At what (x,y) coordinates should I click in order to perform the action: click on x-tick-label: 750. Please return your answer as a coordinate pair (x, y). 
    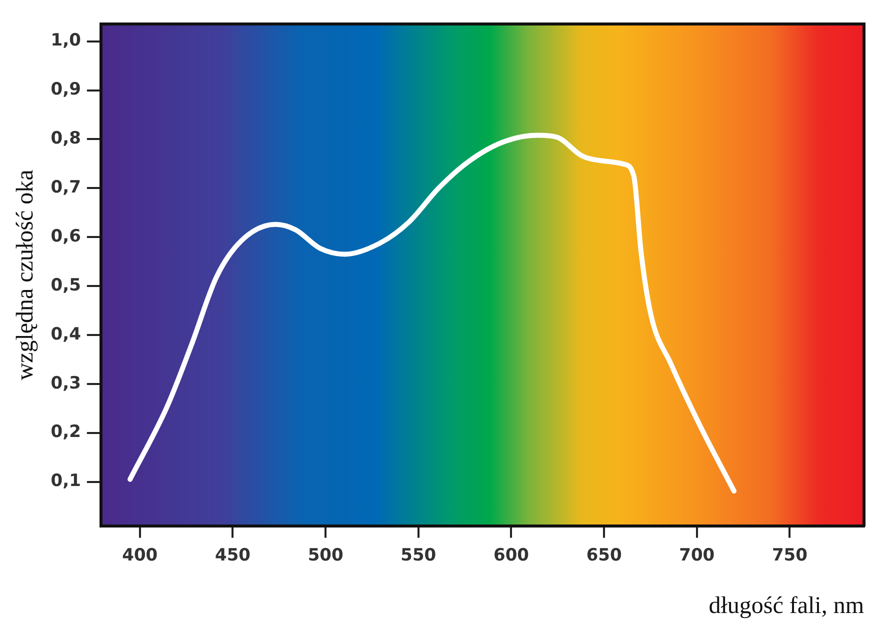
    Looking at the image, I should click on (790, 555).